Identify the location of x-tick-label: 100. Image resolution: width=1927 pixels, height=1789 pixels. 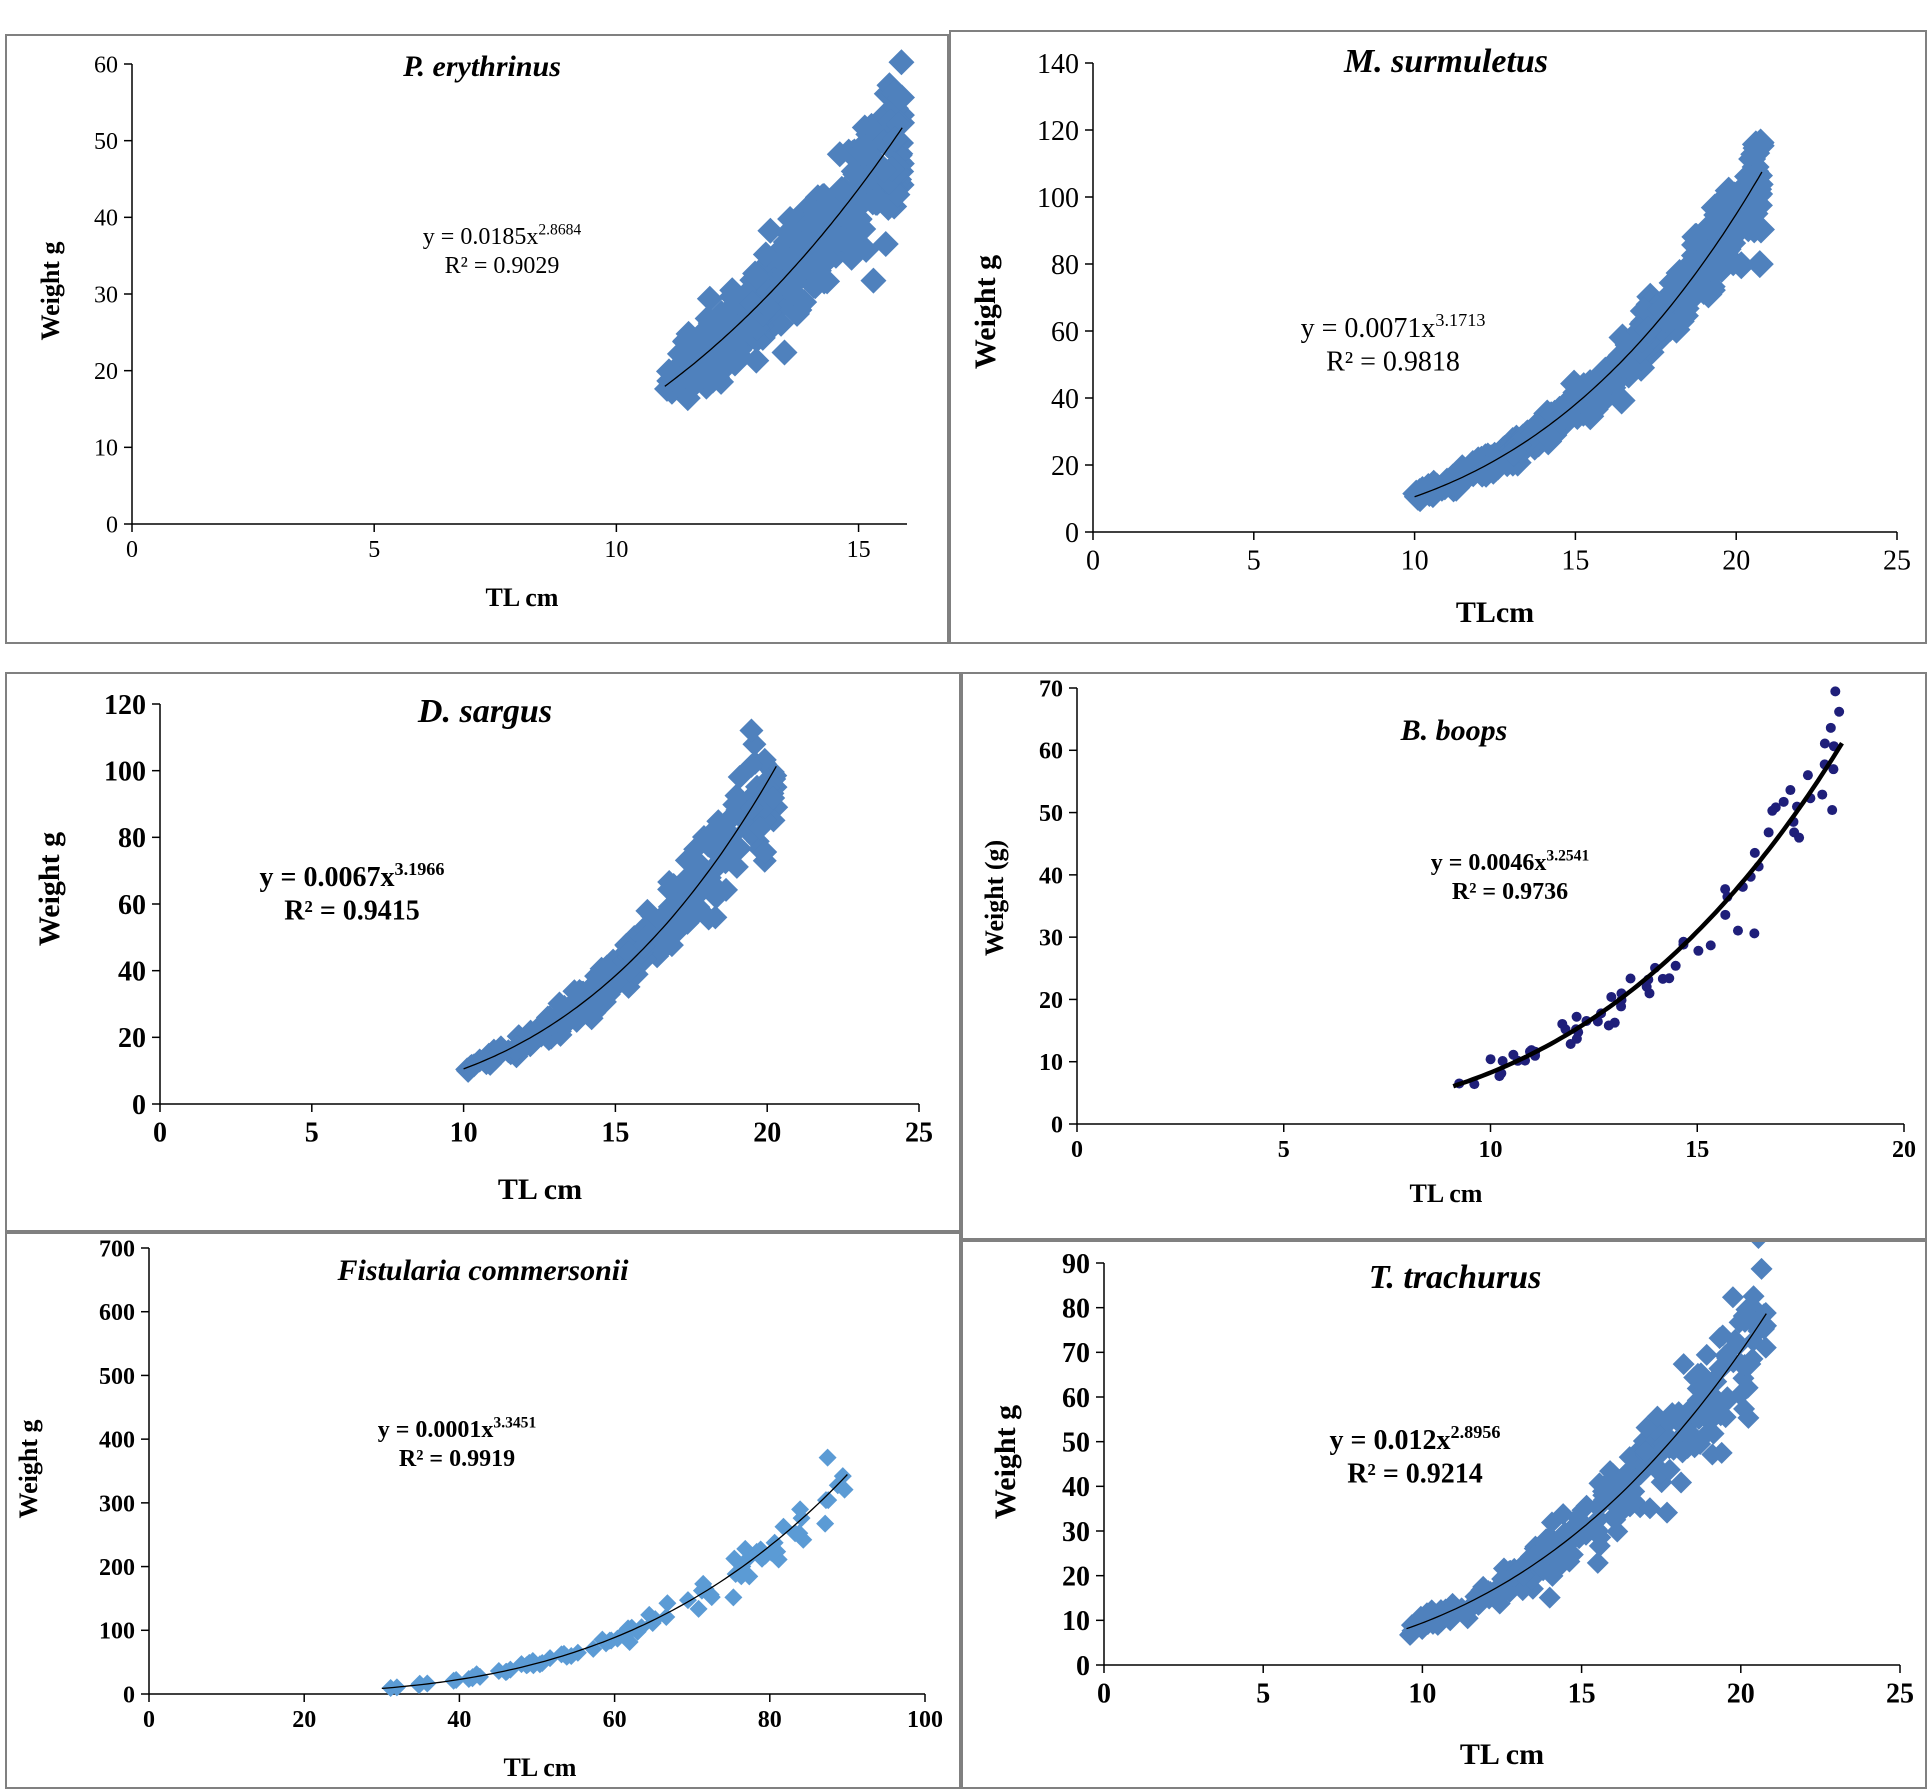
(925, 1720).